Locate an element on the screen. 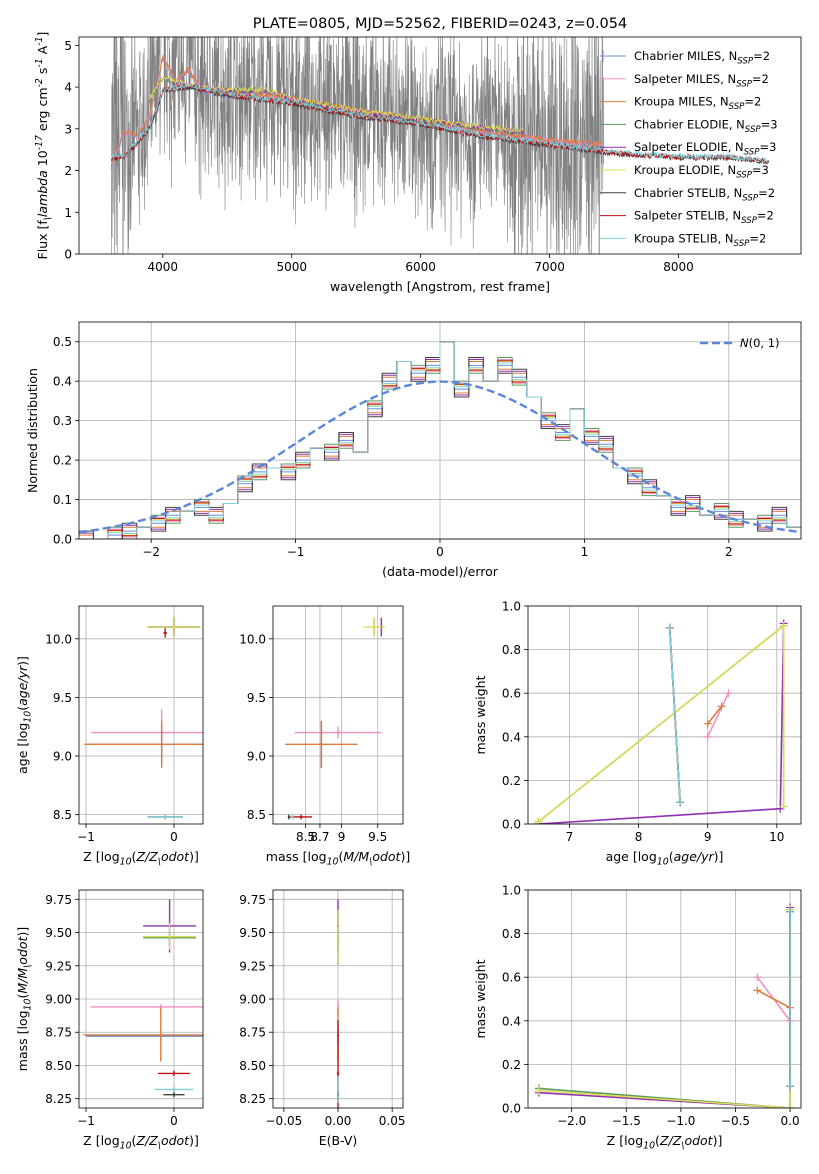 The width and height of the screenshot is (819, 1174). y-axis-label: Flux [f\lambda 10-17 erg cm-2 s-1 A-1] is located at coordinates (44, 146).